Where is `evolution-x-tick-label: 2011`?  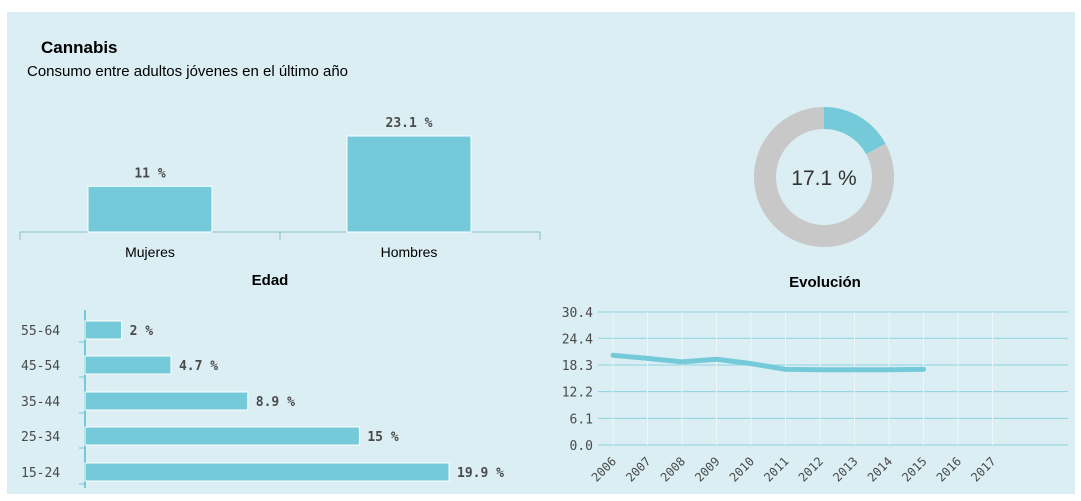
evolution-x-tick-label: 2011 is located at coordinates (776, 469).